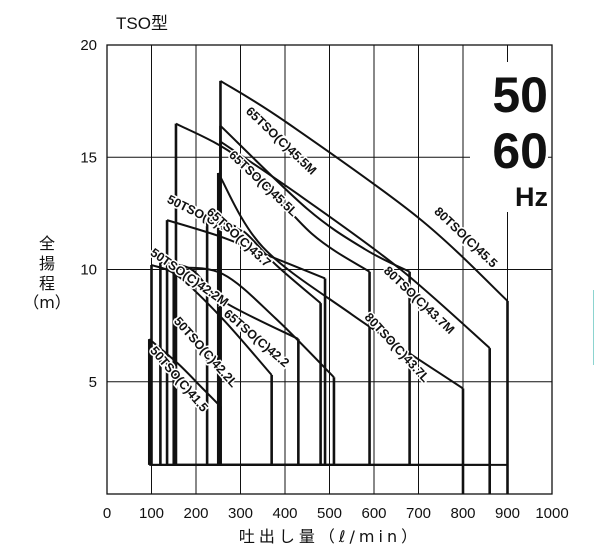 The width and height of the screenshot is (594, 549). Describe the element at coordinates (240, 513) in the screenshot. I see `x-tick-300: 300` at that location.